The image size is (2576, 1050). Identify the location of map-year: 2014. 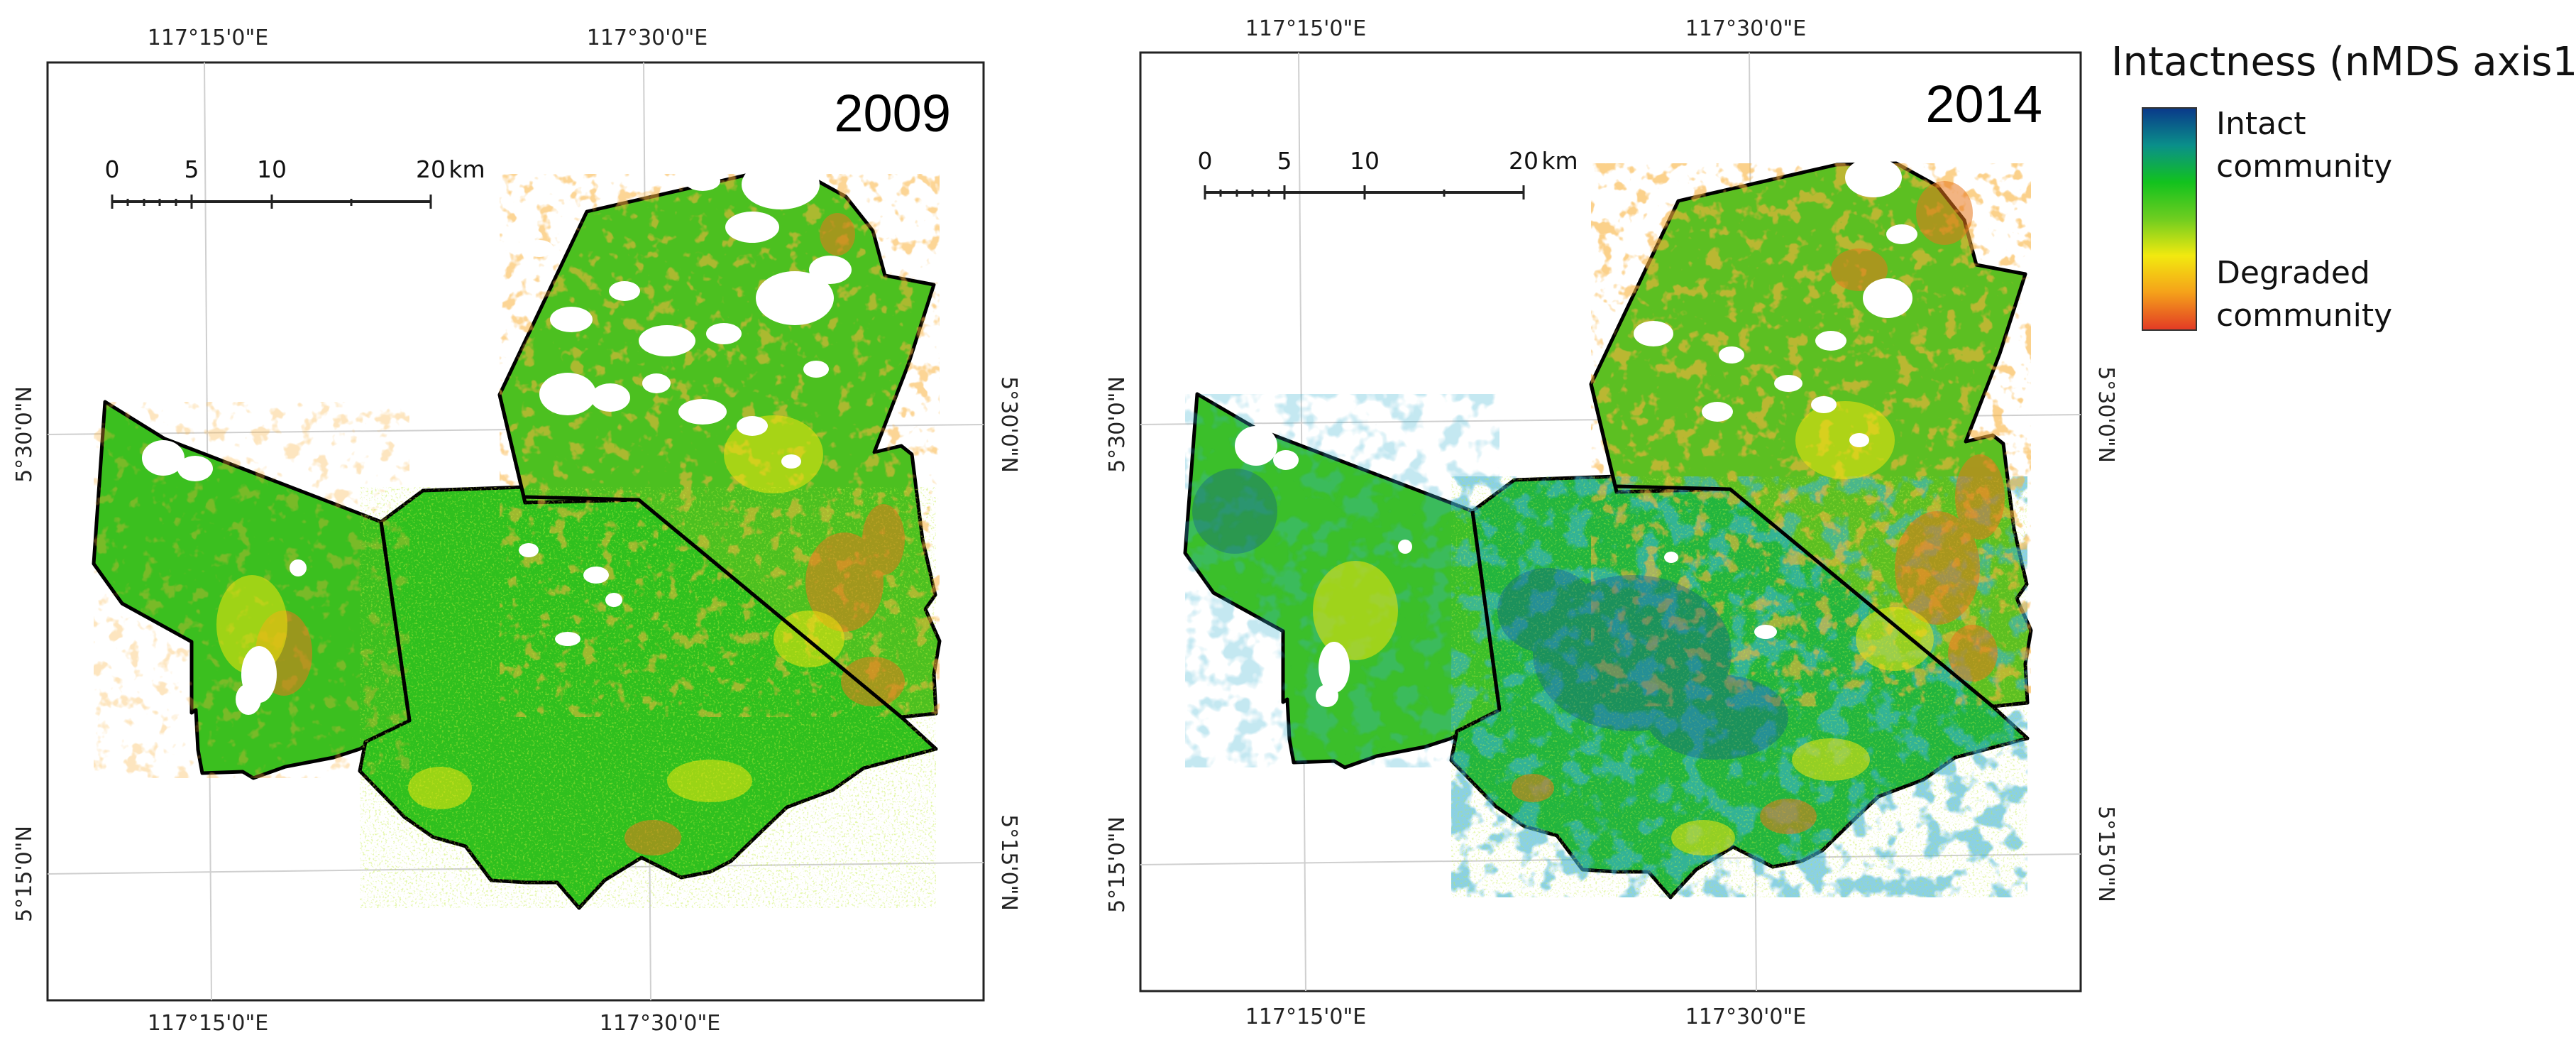
(1983, 104).